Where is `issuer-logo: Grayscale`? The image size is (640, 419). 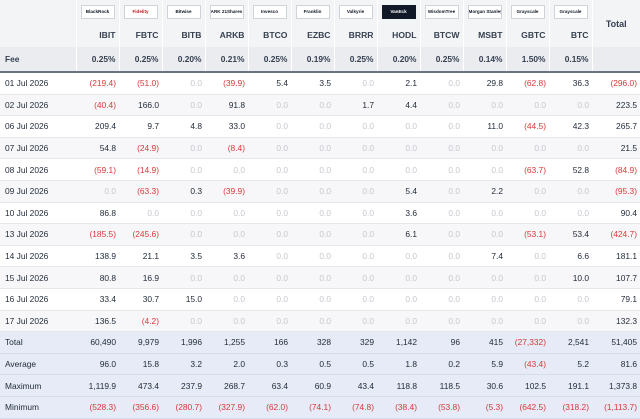 issuer-logo: Grayscale is located at coordinates (570, 11).